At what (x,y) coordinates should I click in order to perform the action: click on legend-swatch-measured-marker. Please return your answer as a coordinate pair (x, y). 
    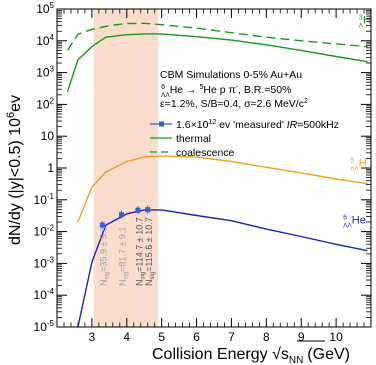
    Looking at the image, I should click on (161, 124).